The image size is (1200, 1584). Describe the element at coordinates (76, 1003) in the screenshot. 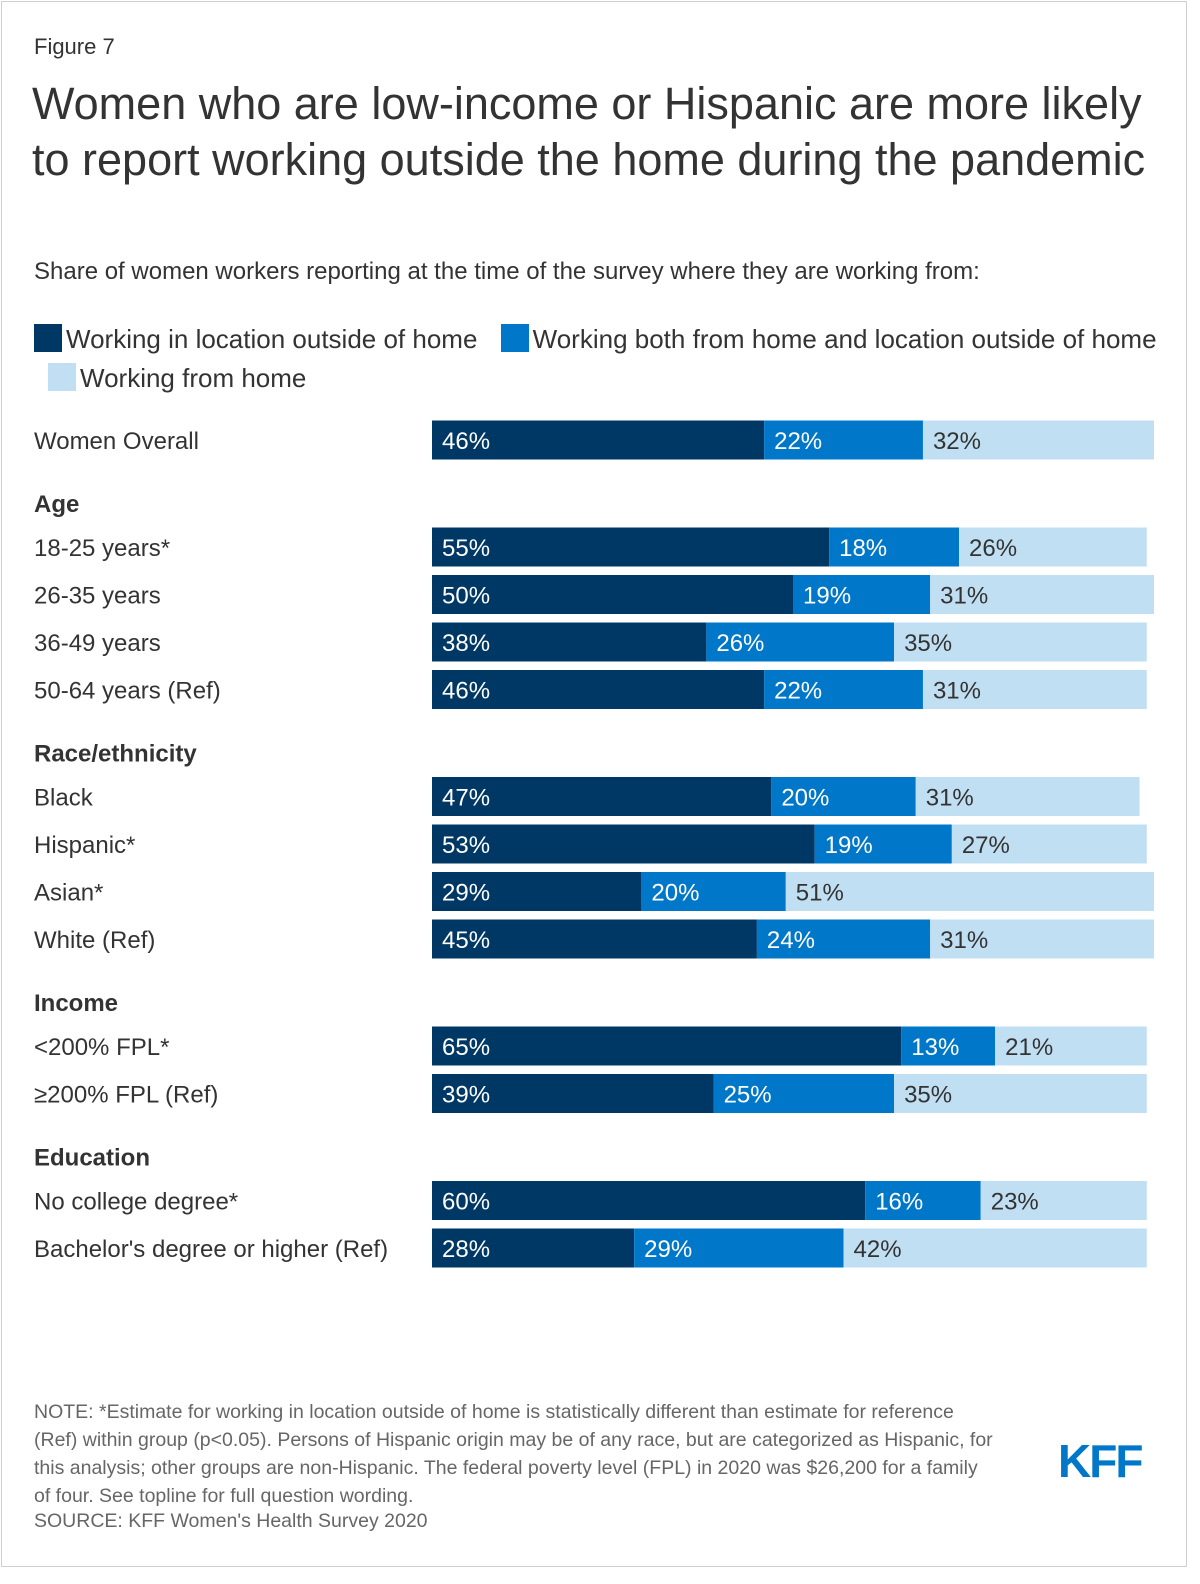

I see `group-heading-income: Income` at that location.